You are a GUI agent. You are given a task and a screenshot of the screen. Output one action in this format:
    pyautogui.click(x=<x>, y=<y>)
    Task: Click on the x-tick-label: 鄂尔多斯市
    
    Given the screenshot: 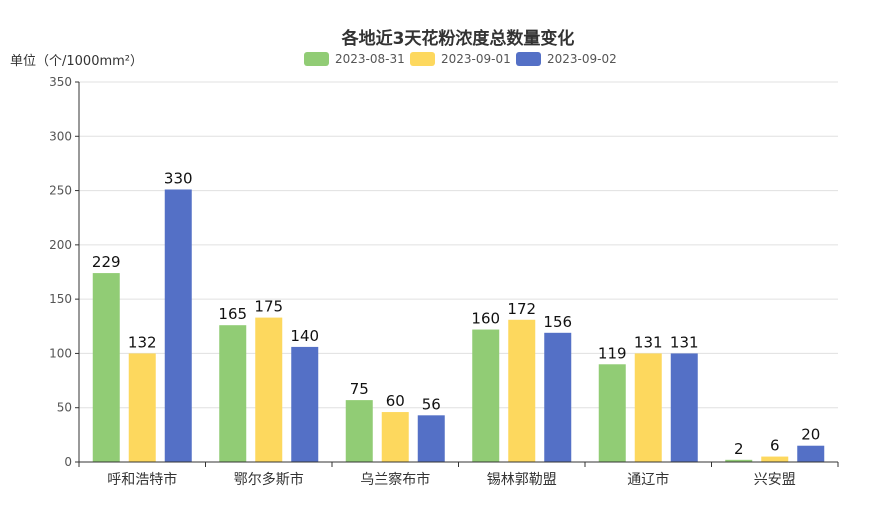 What is the action you would take?
    pyautogui.click(x=269, y=479)
    